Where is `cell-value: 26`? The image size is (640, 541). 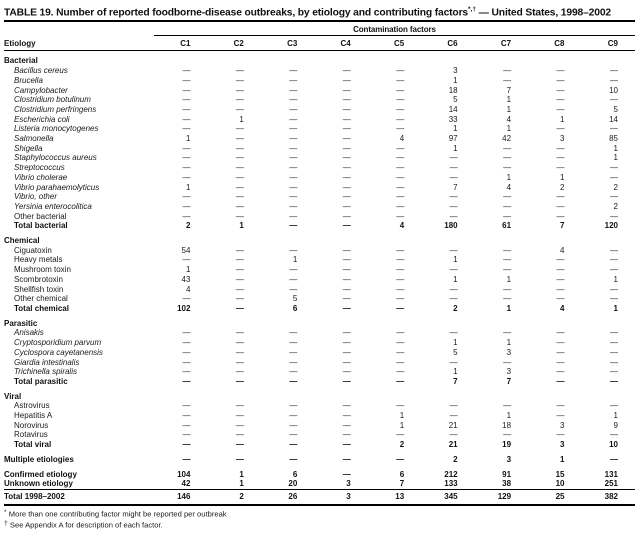
cell-value: 26 is located at coordinates (287, 497).